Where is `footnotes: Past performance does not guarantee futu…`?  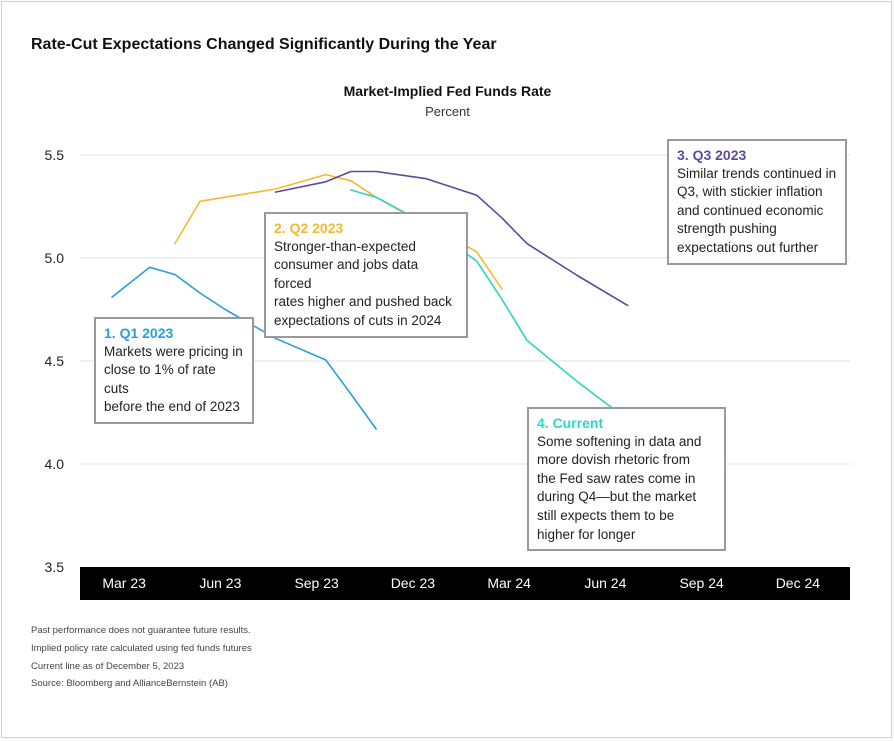
footnotes: Past performance does not guarantee futu… is located at coordinates (141, 657).